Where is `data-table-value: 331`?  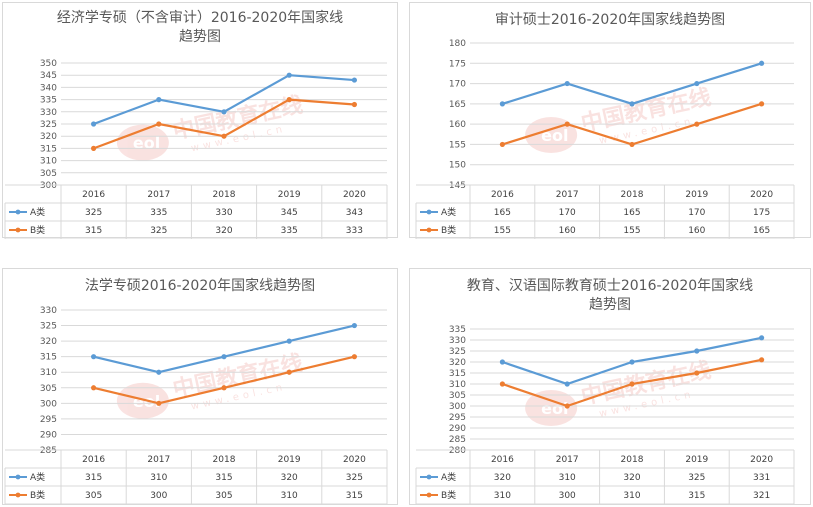 data-table-value: 331 is located at coordinates (761, 478).